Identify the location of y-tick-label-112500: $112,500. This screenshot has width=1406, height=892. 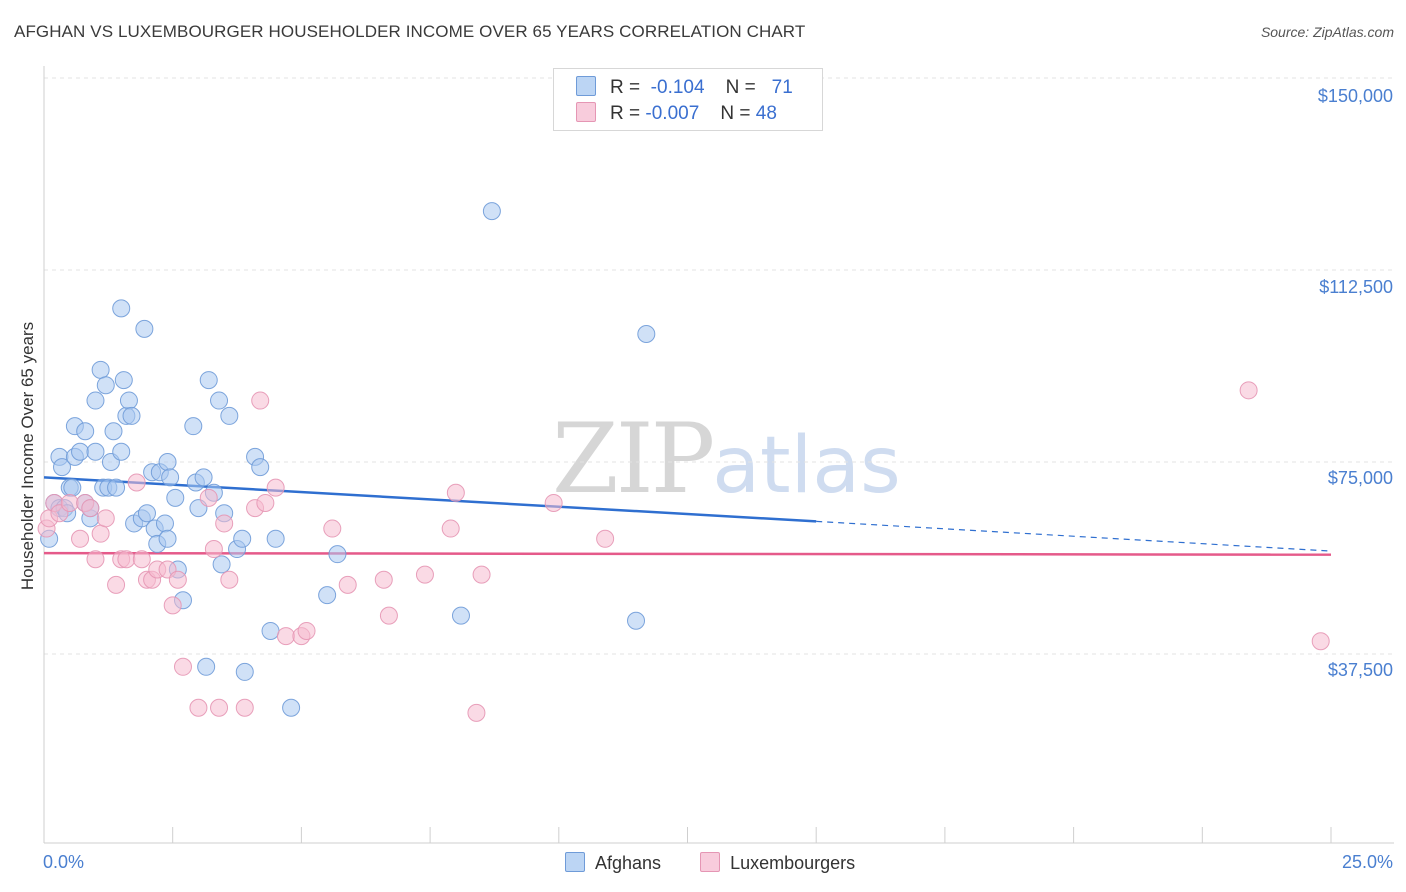
(1356, 287).